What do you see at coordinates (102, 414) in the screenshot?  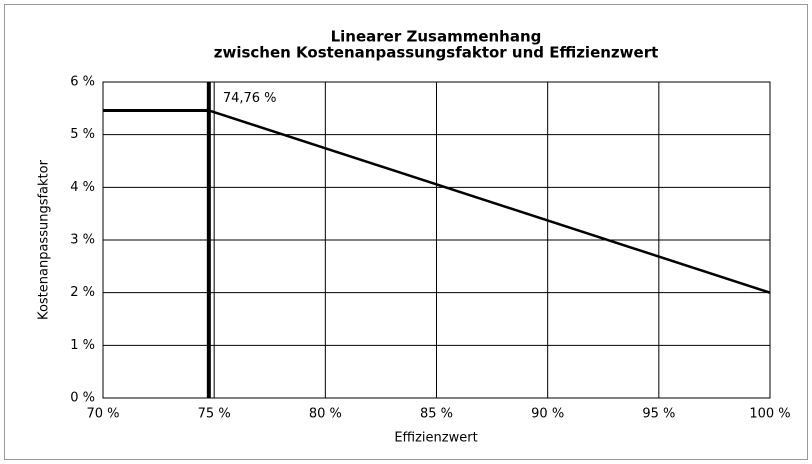 I see `x-tick-label: 70 %` at bounding box center [102, 414].